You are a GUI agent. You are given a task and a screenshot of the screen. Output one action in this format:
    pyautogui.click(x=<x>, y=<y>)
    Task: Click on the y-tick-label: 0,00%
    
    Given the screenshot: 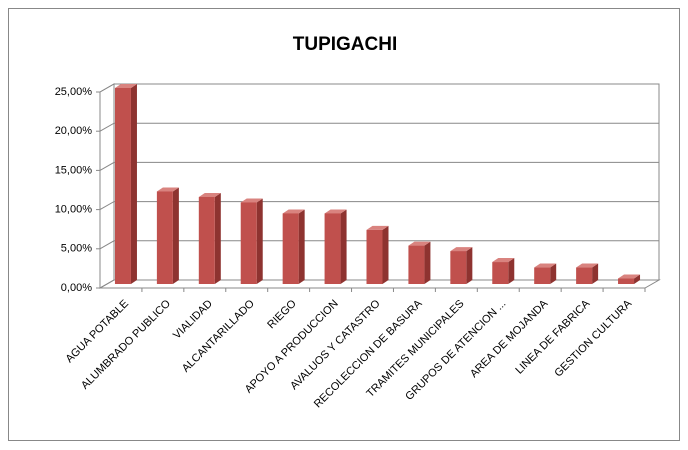 What is the action you would take?
    pyautogui.click(x=76, y=288)
    